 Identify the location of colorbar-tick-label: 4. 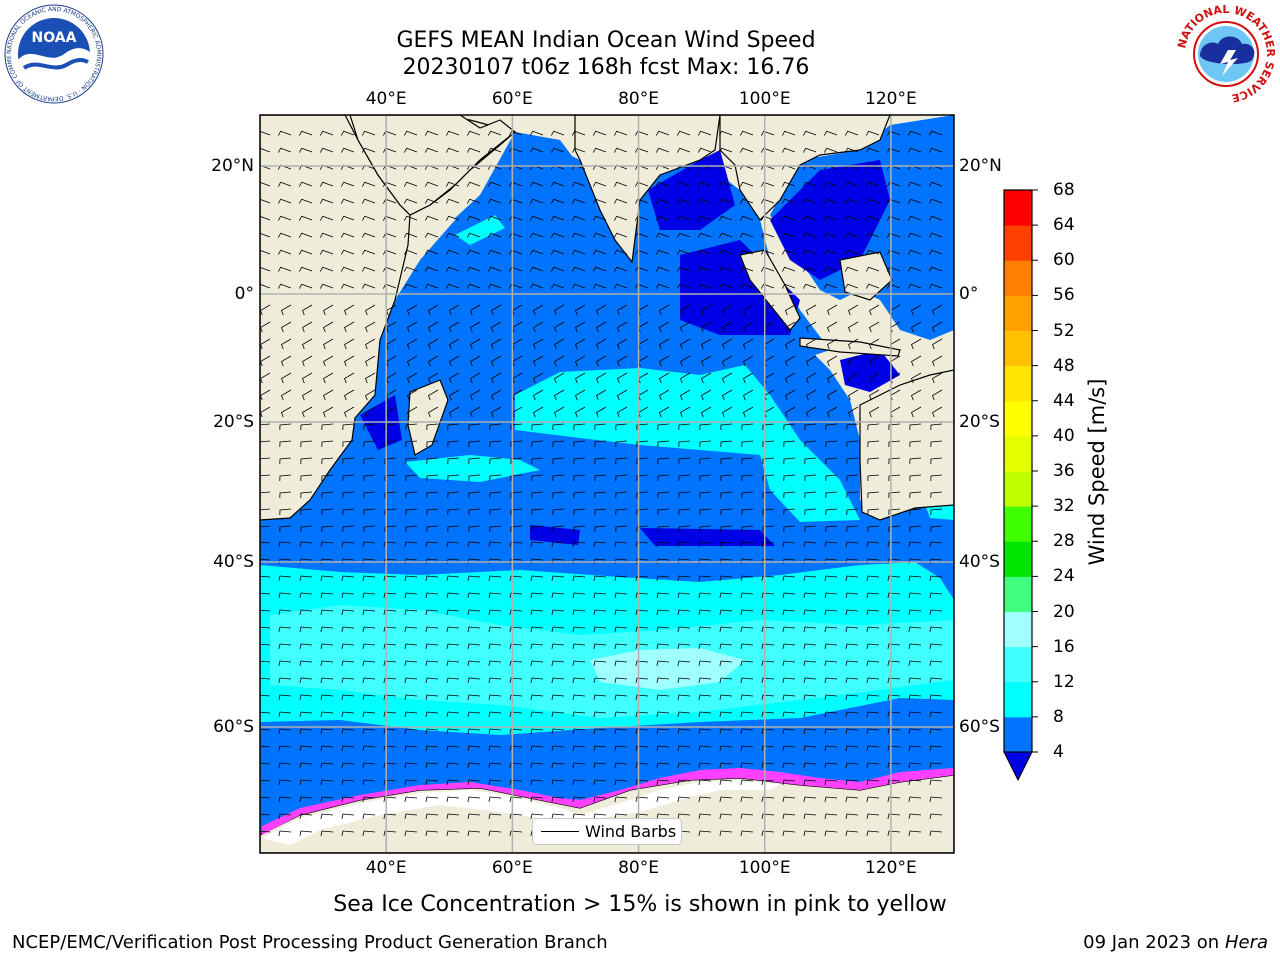
(1058, 752).